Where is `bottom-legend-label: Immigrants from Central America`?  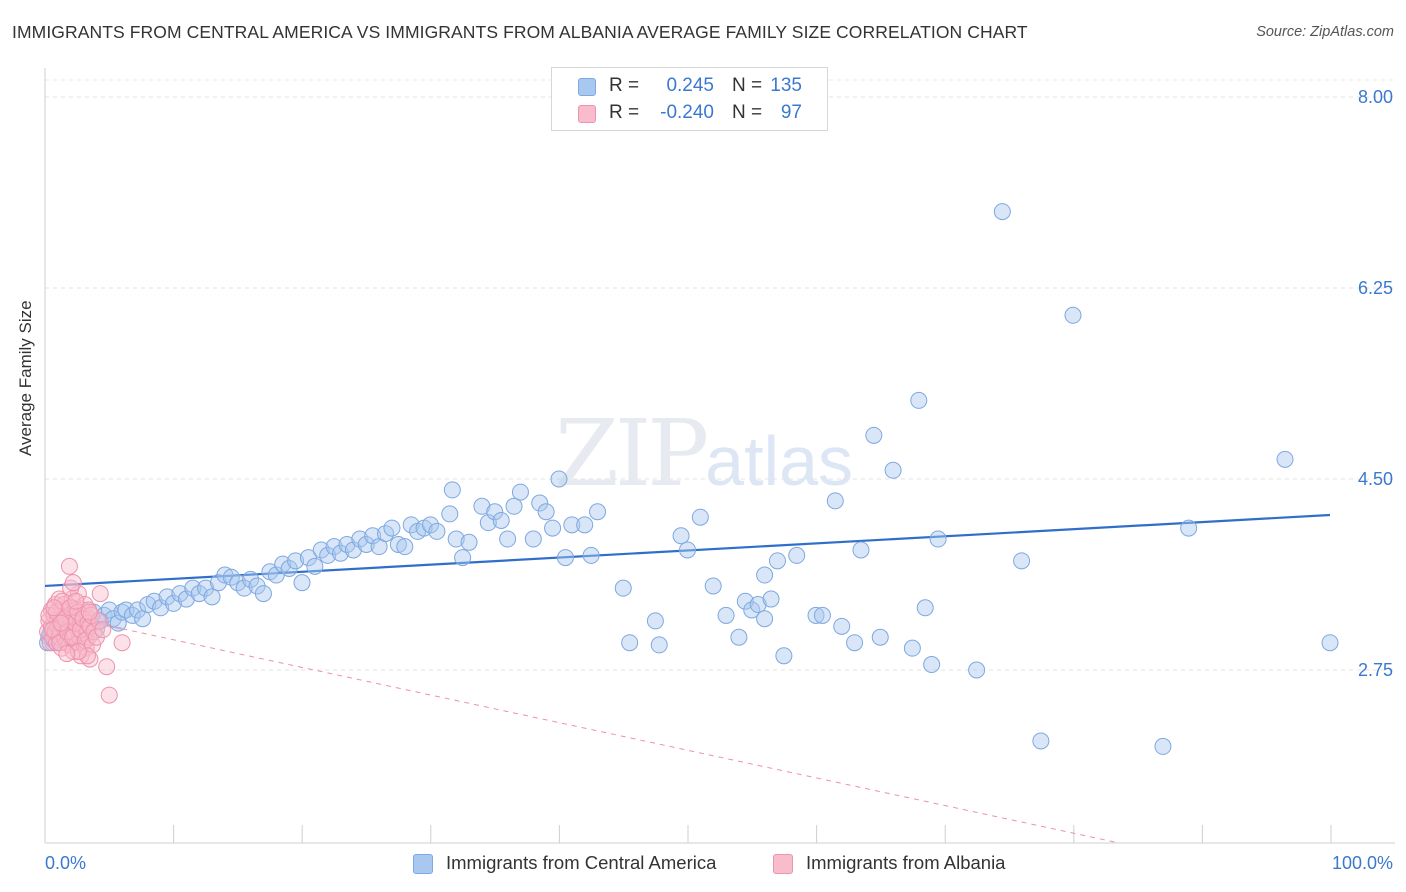 bottom-legend-label: Immigrants from Central America is located at coordinates (581, 862).